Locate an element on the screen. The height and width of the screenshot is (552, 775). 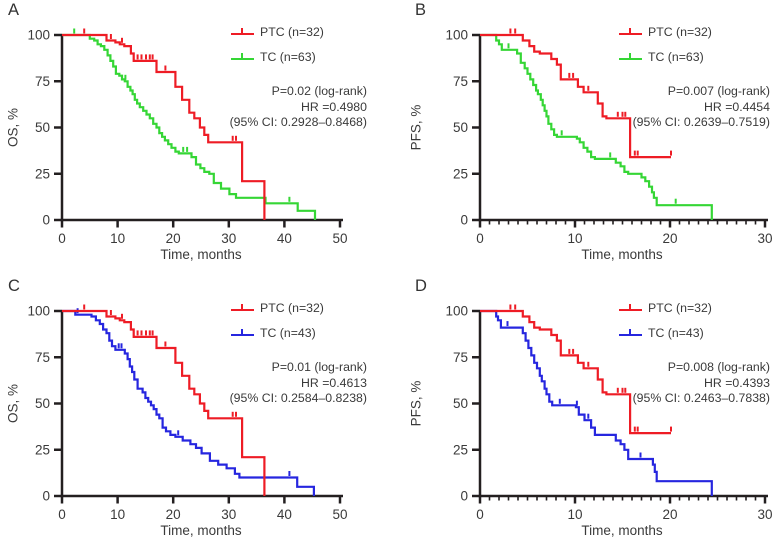
confidence-interval: (95% CI: 0.2463–0.7838) is located at coordinates (701, 398).